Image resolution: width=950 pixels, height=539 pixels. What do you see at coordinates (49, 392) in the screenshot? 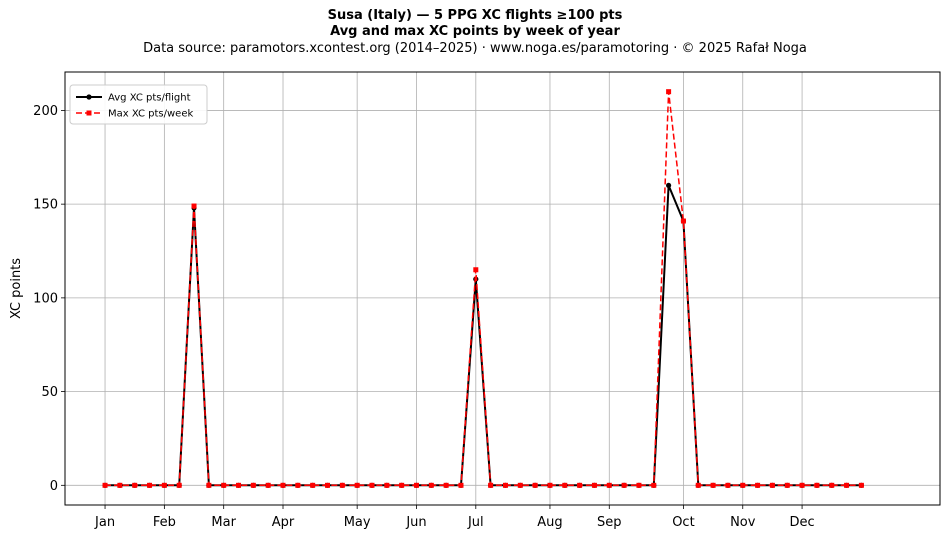
I see `y-tick-label: 50` at bounding box center [49, 392].